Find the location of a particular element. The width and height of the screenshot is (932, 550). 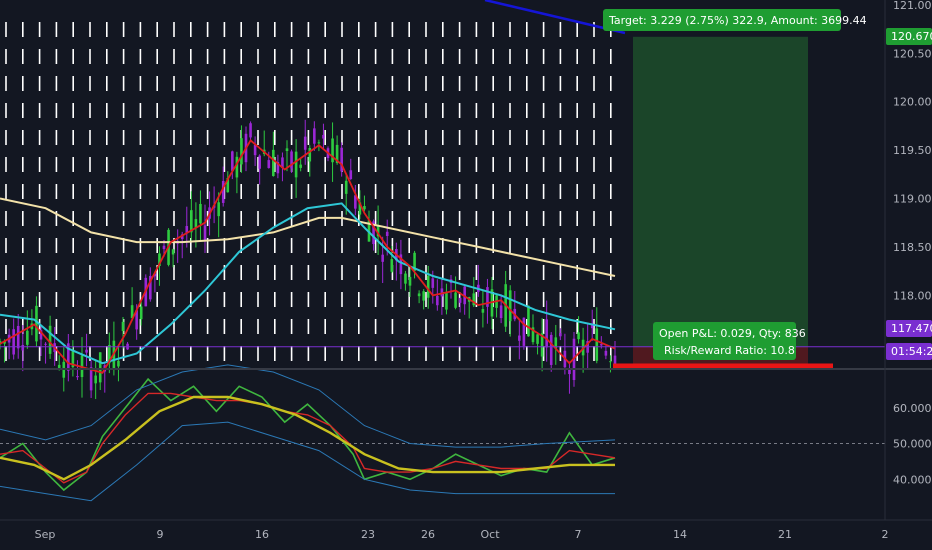

target-price-badge-bg is located at coordinates (909, 36).